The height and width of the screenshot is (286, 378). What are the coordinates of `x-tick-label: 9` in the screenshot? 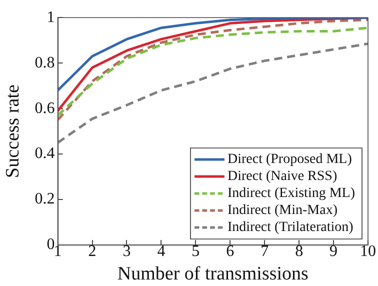 It's located at (334, 251).